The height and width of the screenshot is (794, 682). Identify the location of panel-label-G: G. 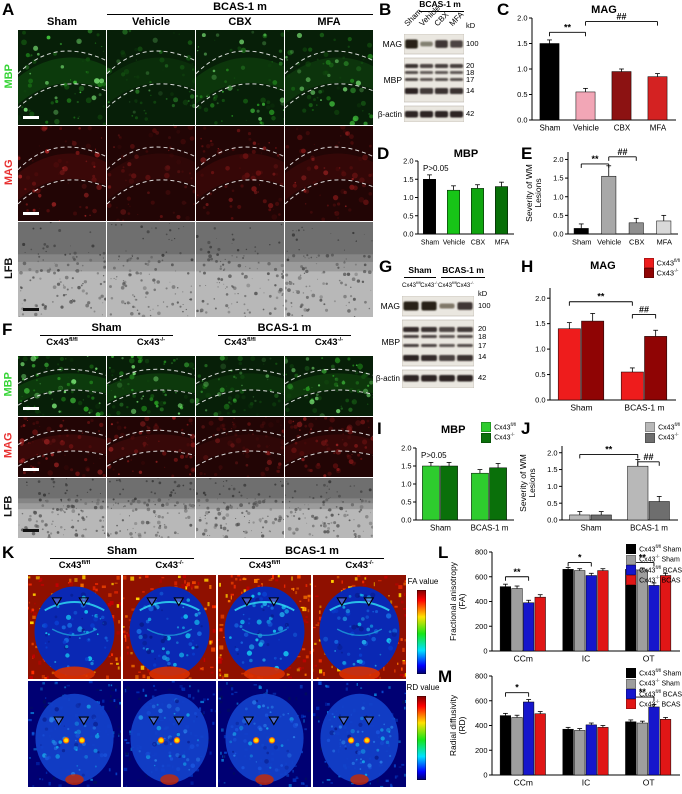
(386, 266).